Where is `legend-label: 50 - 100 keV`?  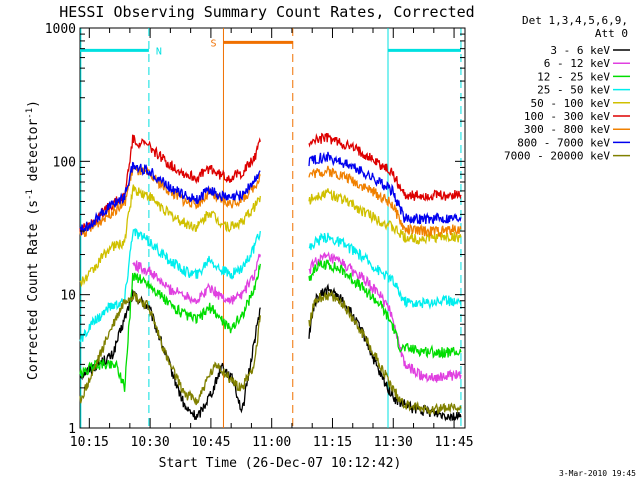
legend-label: 50 - 100 keV is located at coordinates (571, 103).